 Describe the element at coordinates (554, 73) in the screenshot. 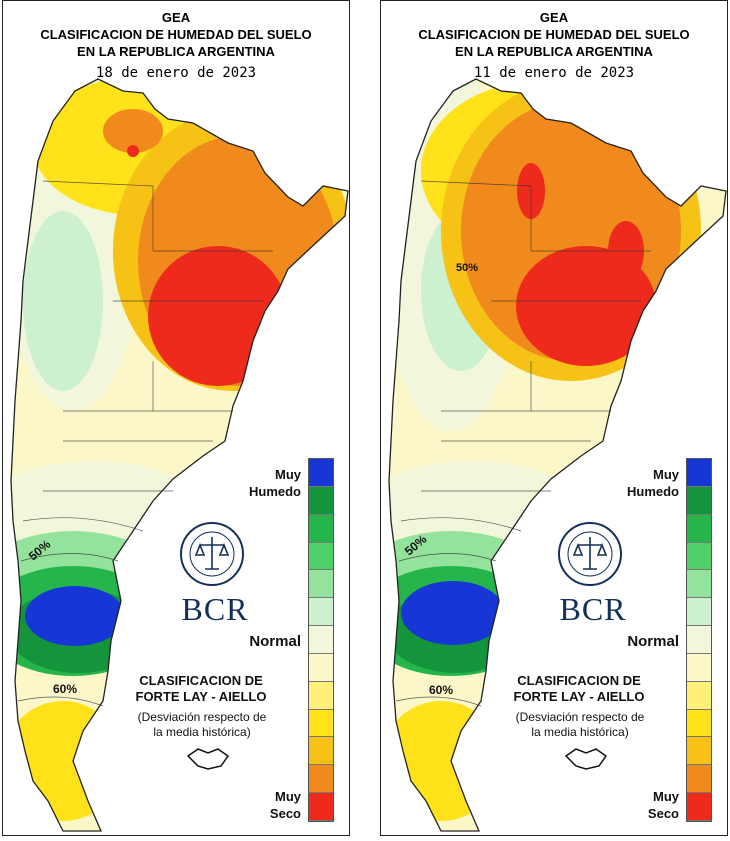

I see `map-date: 11 de enero de 2023` at that location.